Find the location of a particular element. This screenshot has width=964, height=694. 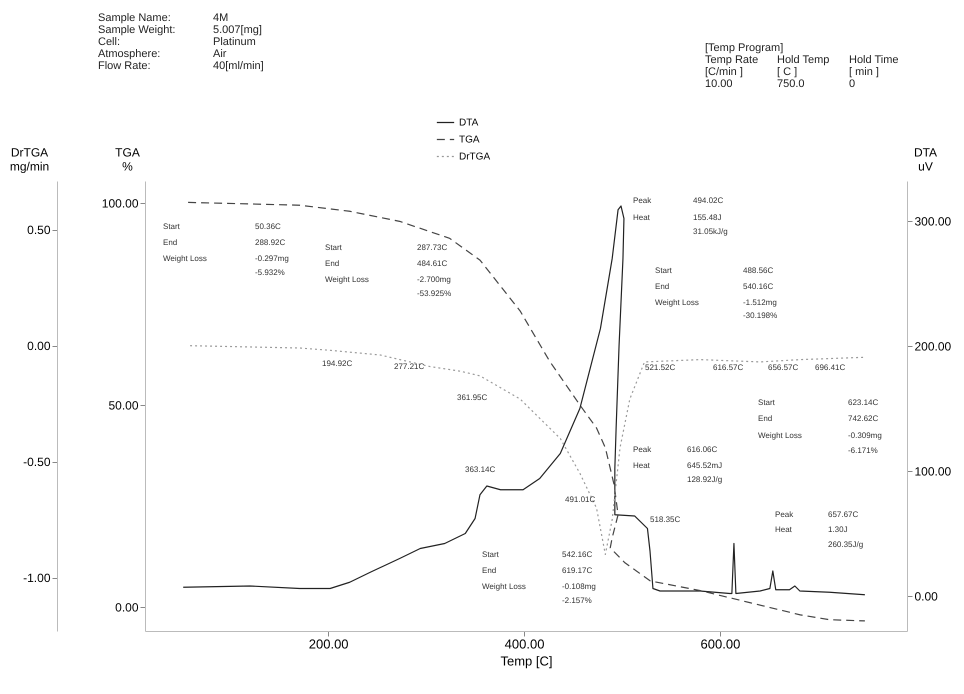

text: Air is located at coordinates (220, 54).